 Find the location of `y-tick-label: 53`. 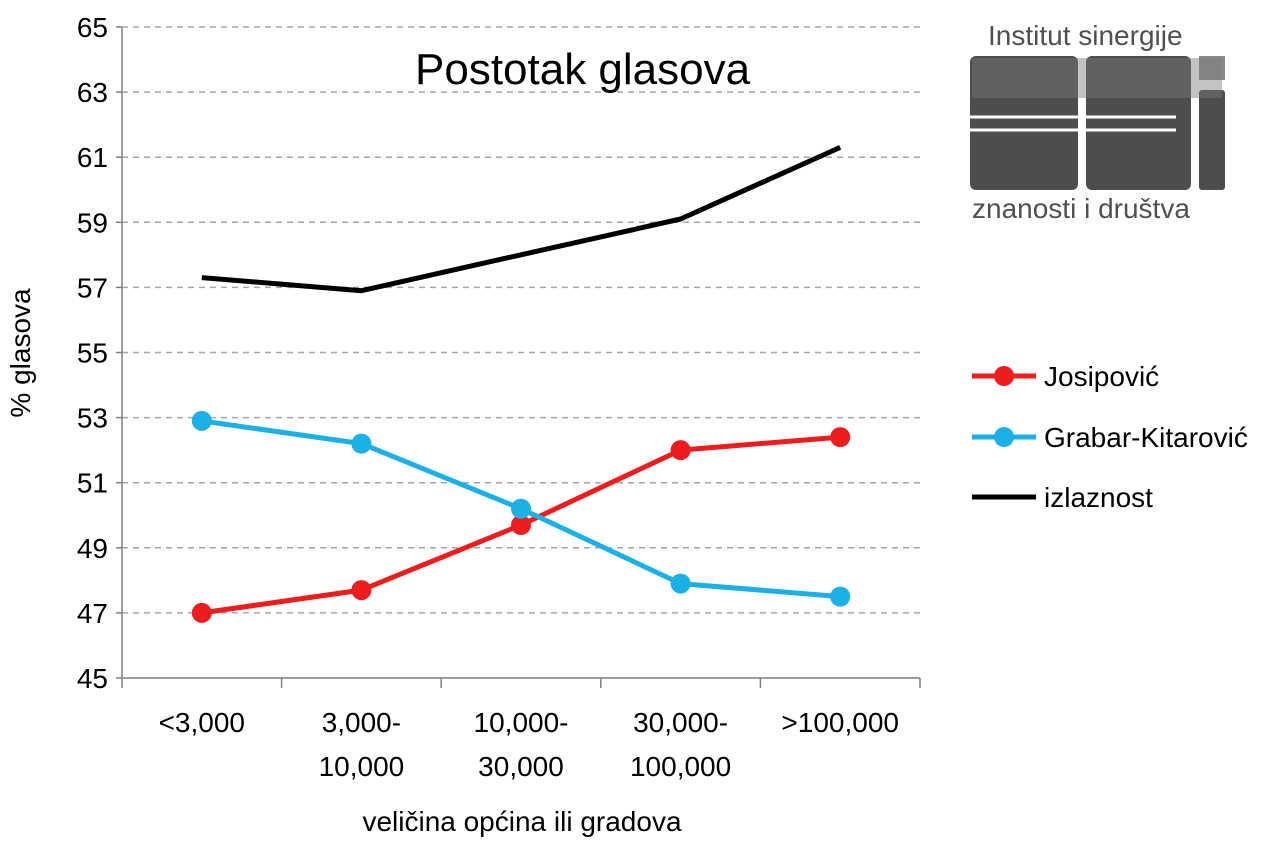

y-tick-label: 53 is located at coordinates (92, 418).